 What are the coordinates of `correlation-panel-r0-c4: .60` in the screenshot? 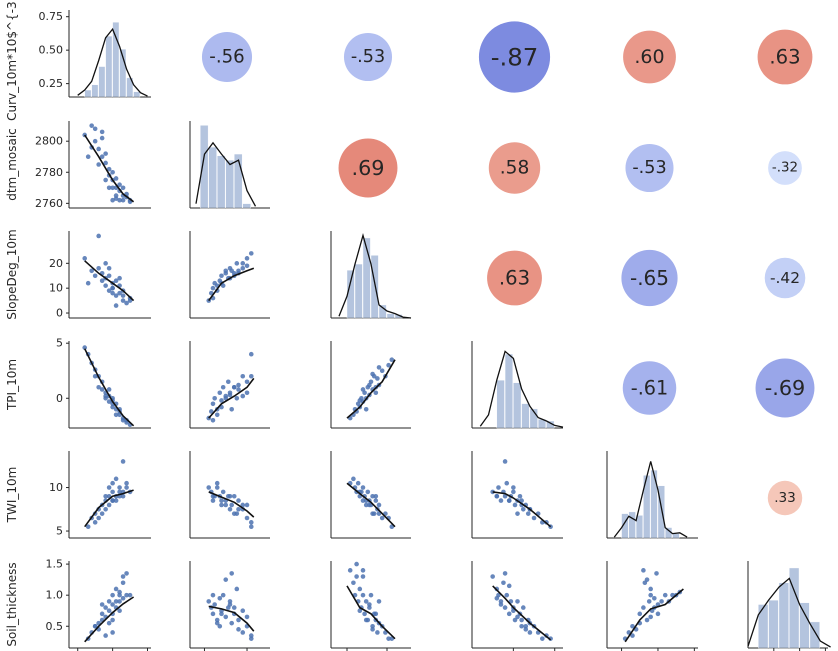 It's located at (649, 57).